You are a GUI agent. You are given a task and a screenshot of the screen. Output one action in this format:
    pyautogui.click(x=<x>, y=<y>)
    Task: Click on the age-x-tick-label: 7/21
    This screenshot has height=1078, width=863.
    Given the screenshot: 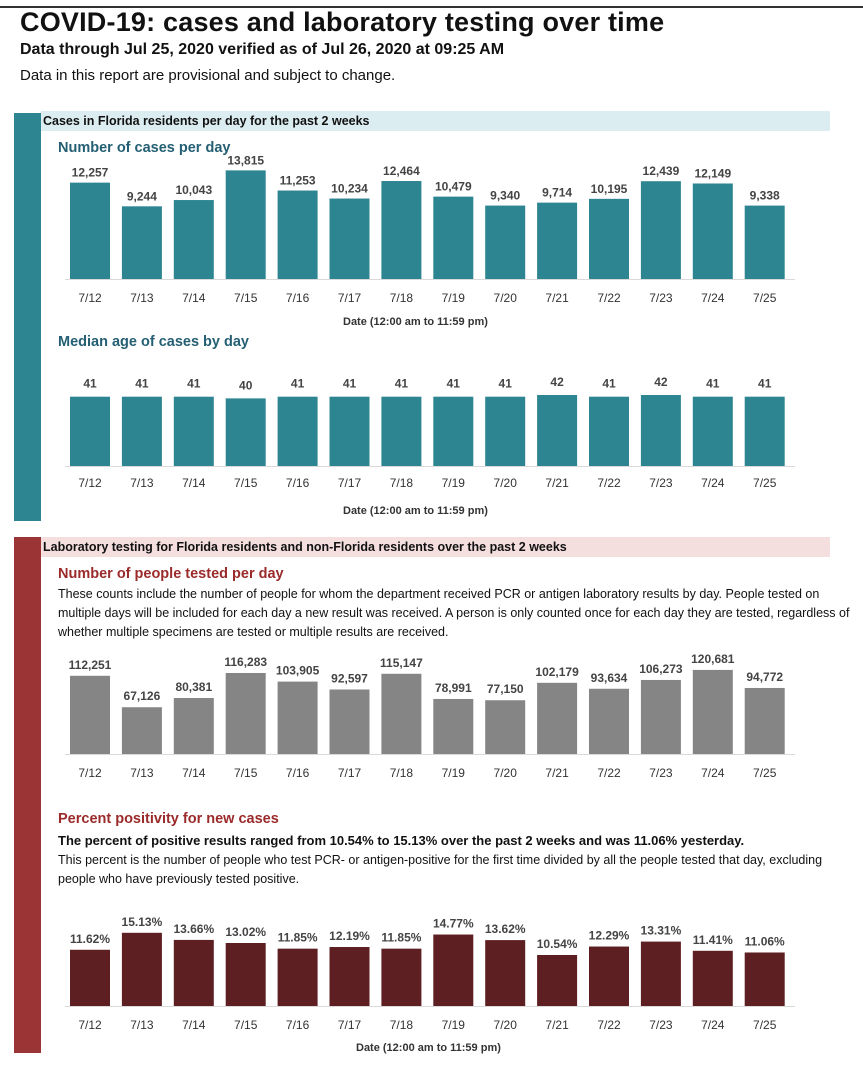 What is the action you would take?
    pyautogui.click(x=557, y=483)
    